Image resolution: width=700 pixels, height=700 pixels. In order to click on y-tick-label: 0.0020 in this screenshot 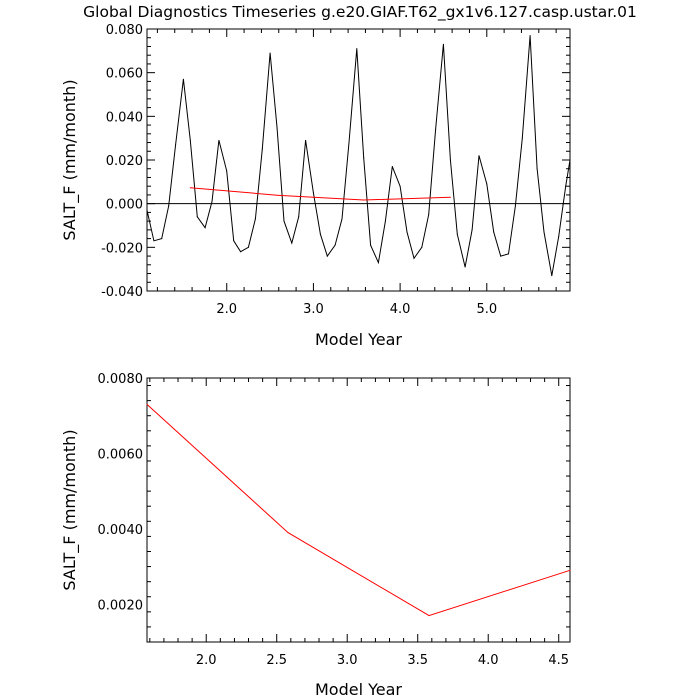, I will do `click(121, 605)`.